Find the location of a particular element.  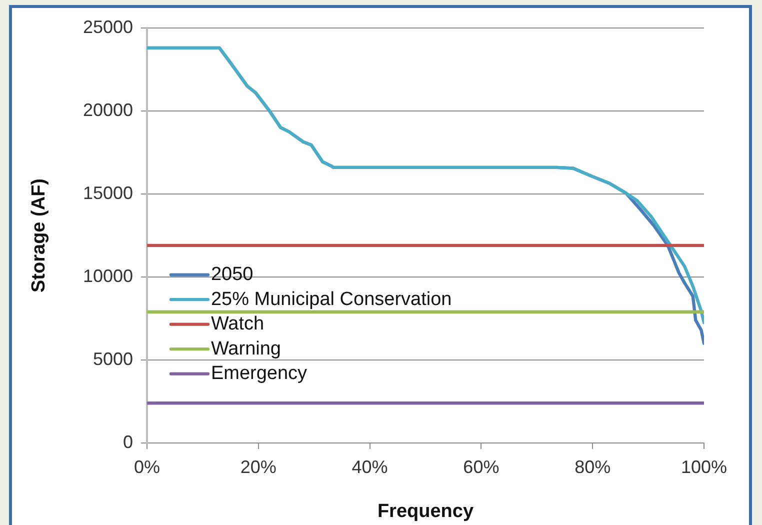

y-axis-title: Storage (AF) is located at coordinates (39, 235).